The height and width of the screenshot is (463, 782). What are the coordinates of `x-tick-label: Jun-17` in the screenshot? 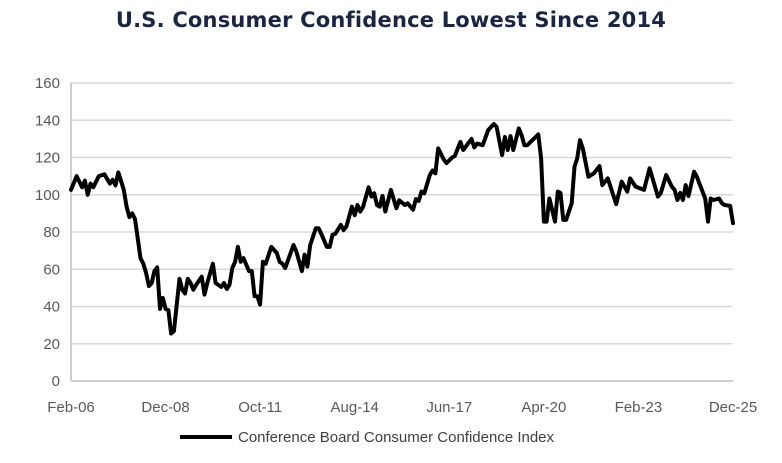 It's located at (449, 407).